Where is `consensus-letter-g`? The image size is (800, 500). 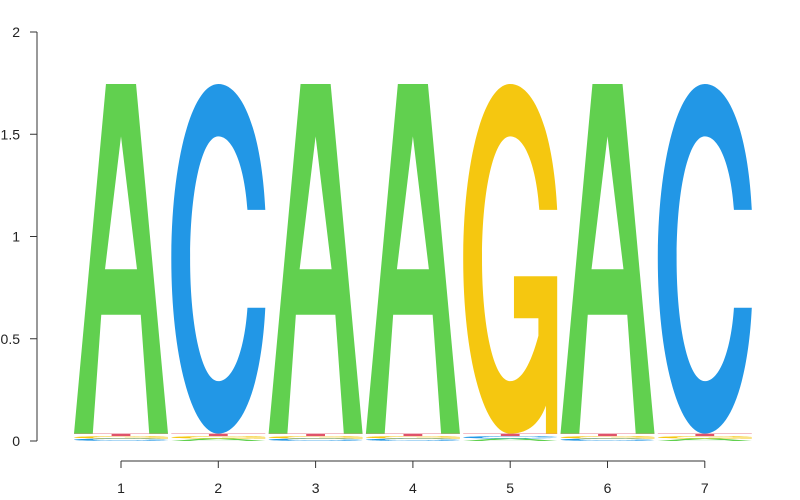
consensus-letter-g is located at coordinates (510, 258).